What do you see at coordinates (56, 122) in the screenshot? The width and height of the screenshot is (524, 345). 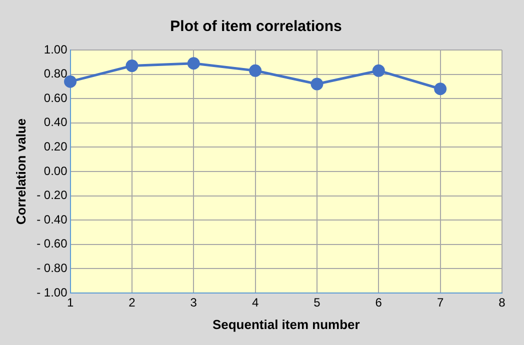 I see `y-tick-label: 0.40` at bounding box center [56, 122].